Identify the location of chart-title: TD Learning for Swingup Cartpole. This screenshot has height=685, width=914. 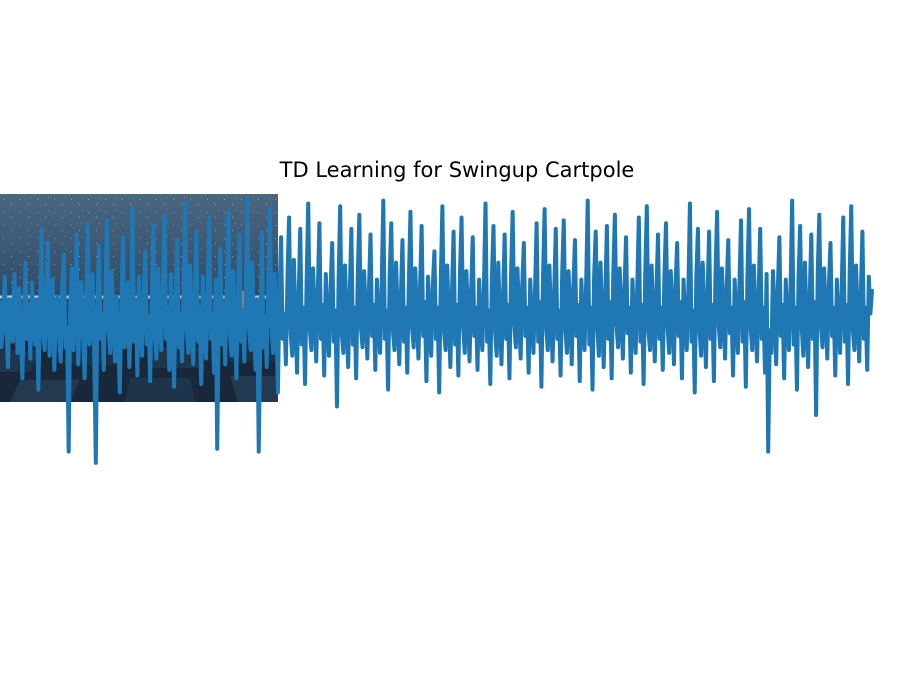
(457, 170).